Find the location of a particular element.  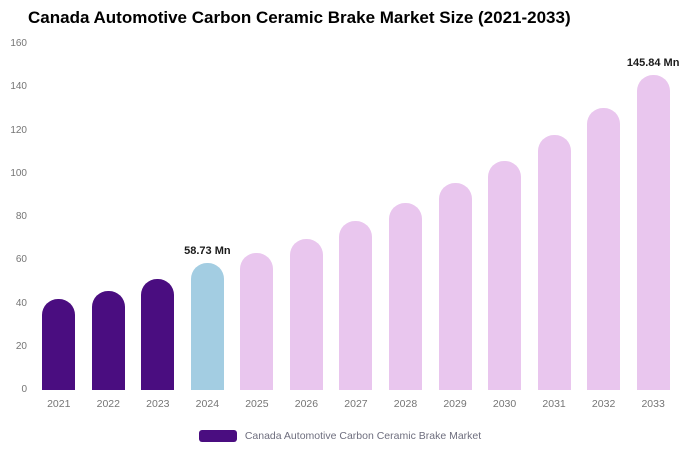

legend-swatch is located at coordinates (217, 436).